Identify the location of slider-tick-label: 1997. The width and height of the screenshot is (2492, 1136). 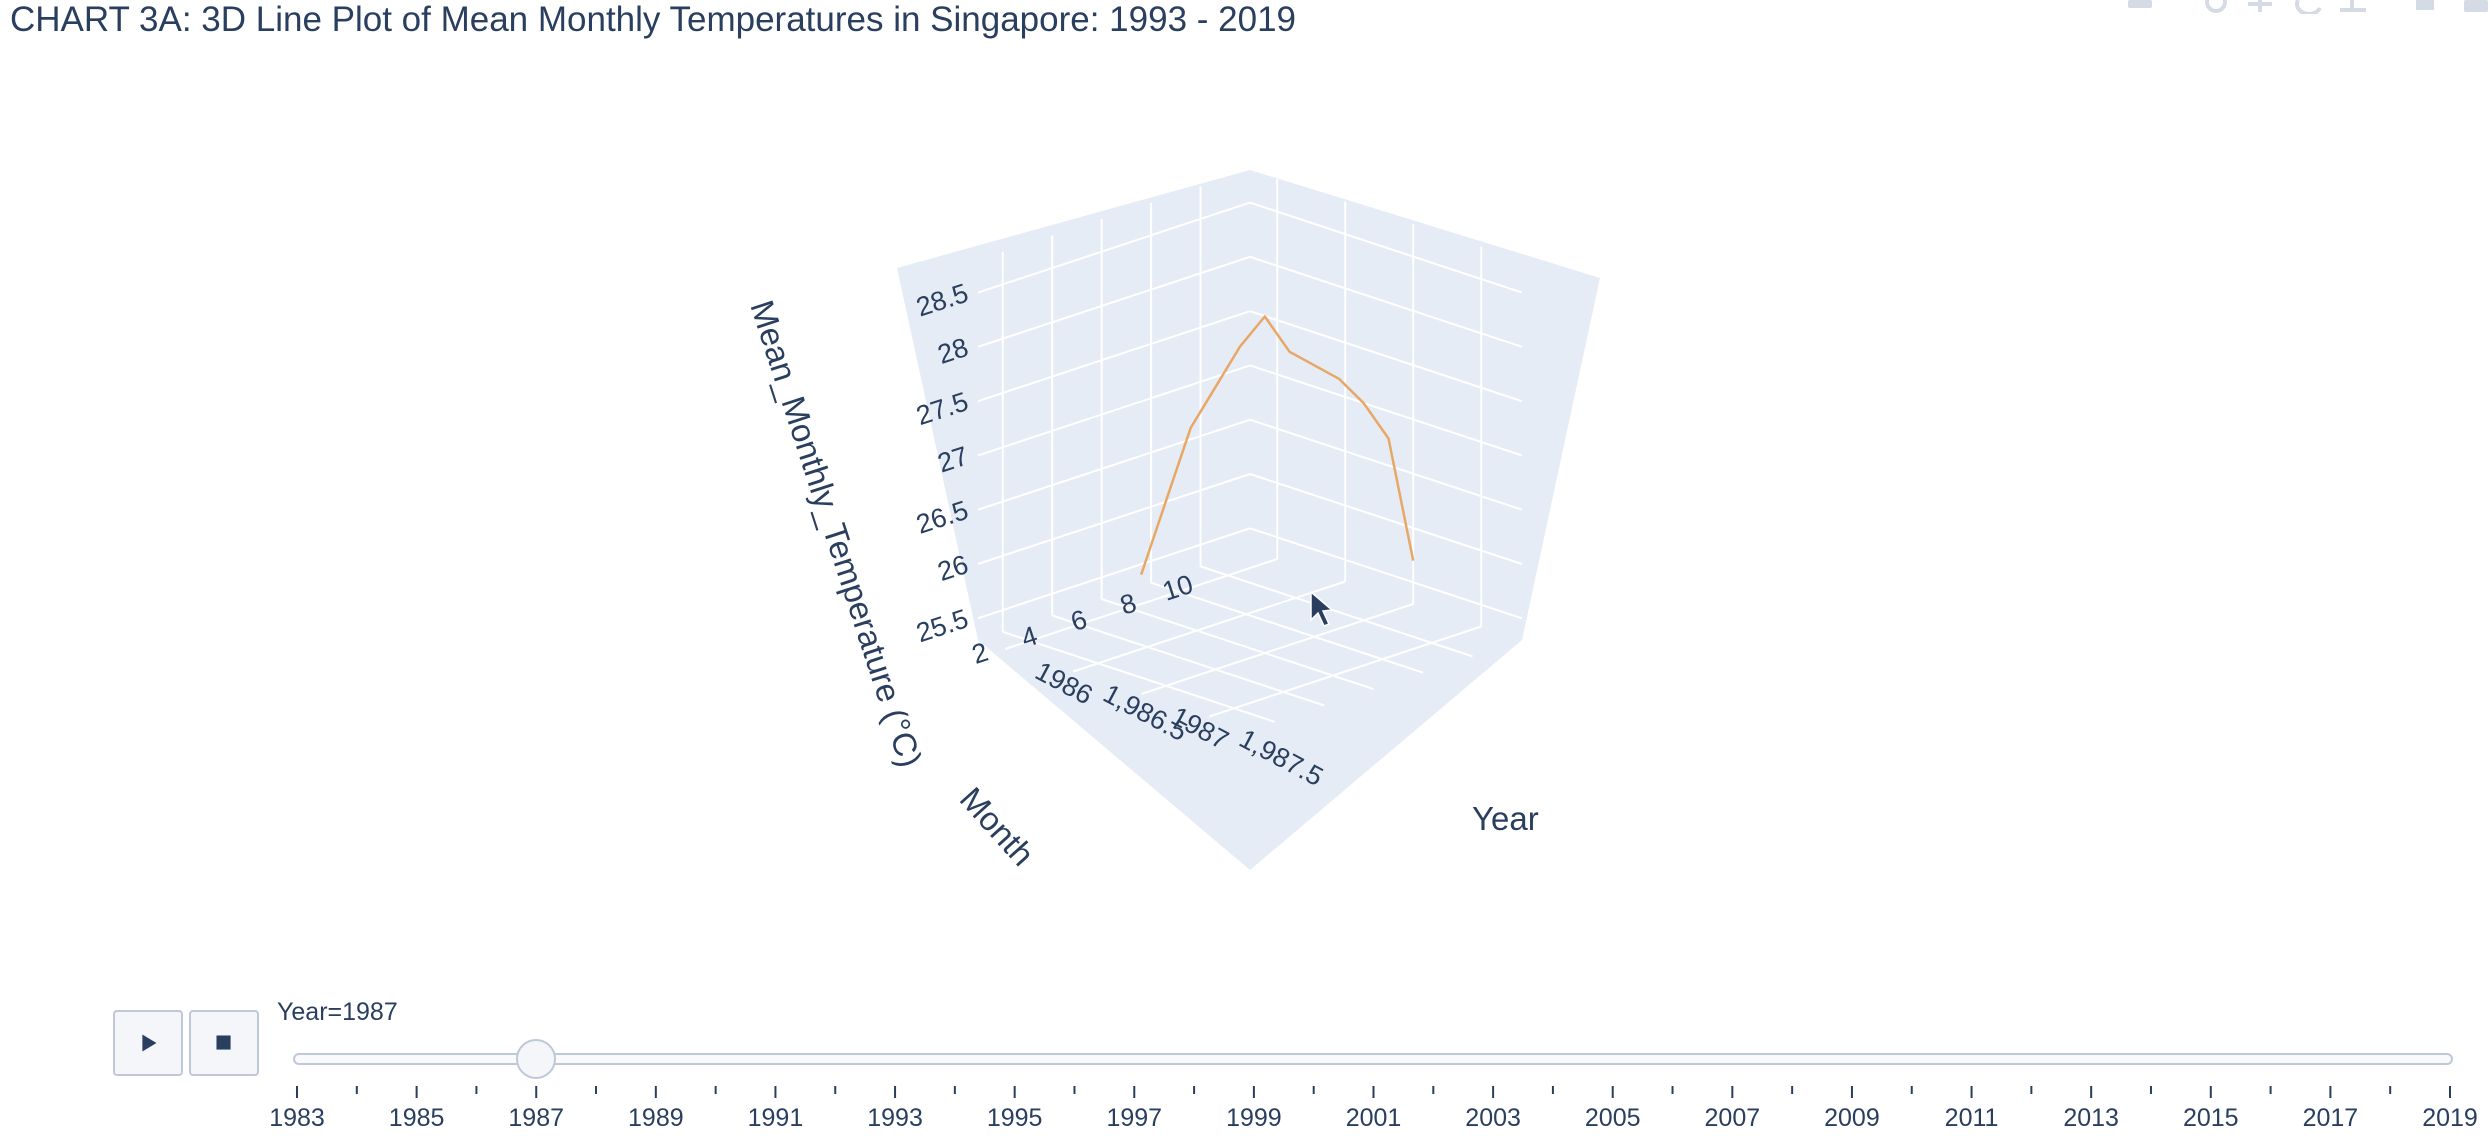
(1134, 1118).